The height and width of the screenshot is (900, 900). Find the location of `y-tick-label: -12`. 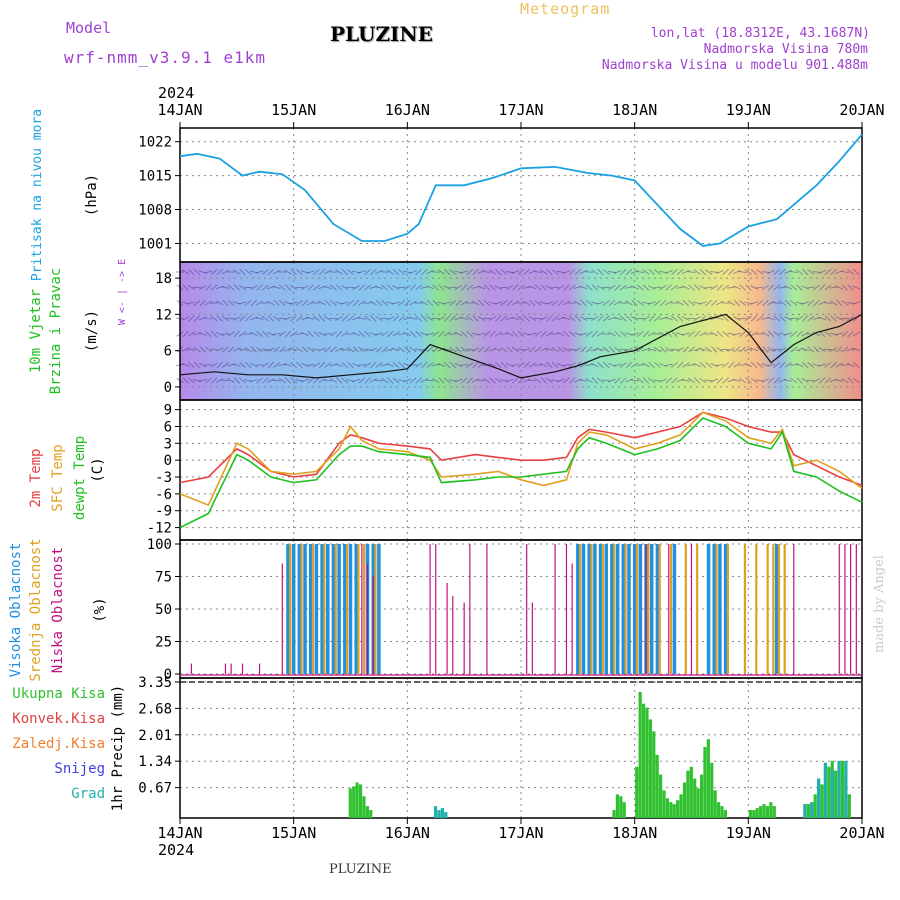

y-tick-label: -12 is located at coordinates (159, 529).